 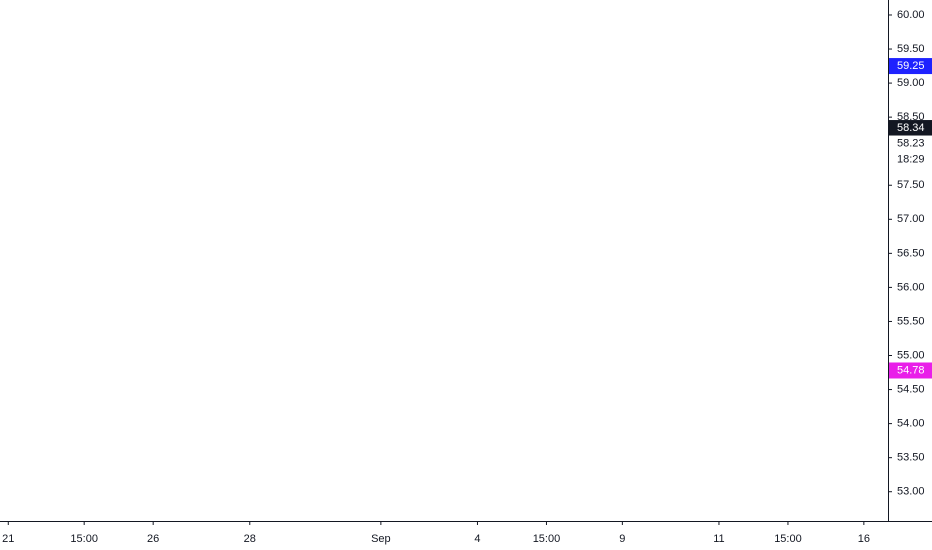 I want to click on x-tick-label: 4, so click(x=477, y=539).